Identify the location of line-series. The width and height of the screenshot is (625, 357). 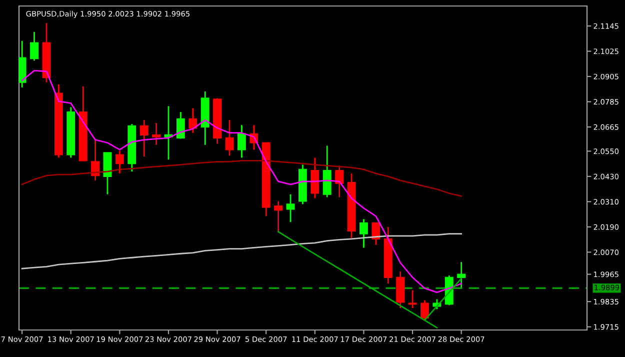
(241, 178).